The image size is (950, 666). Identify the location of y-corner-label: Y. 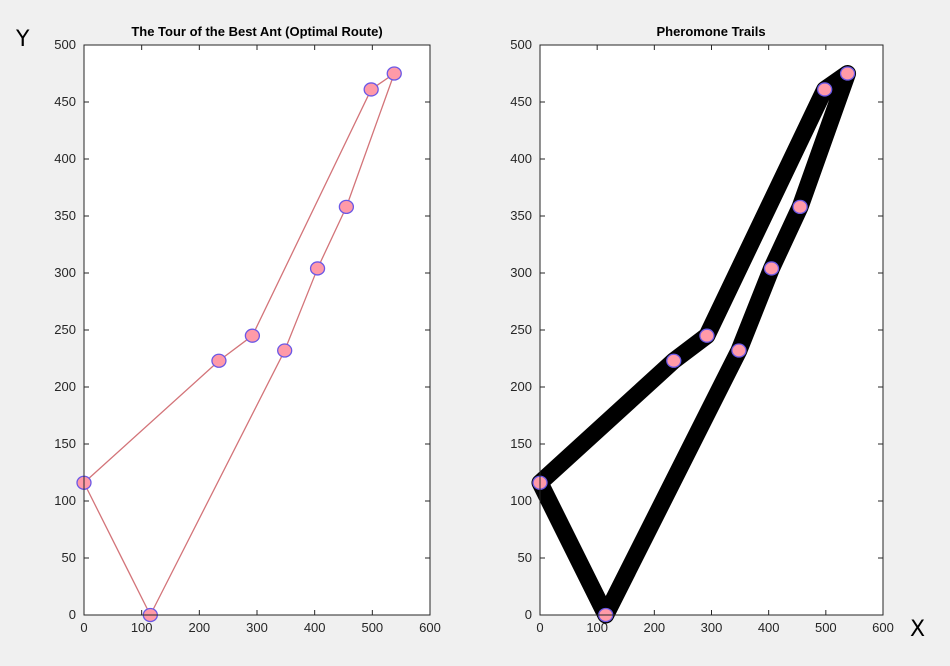
(22, 39).